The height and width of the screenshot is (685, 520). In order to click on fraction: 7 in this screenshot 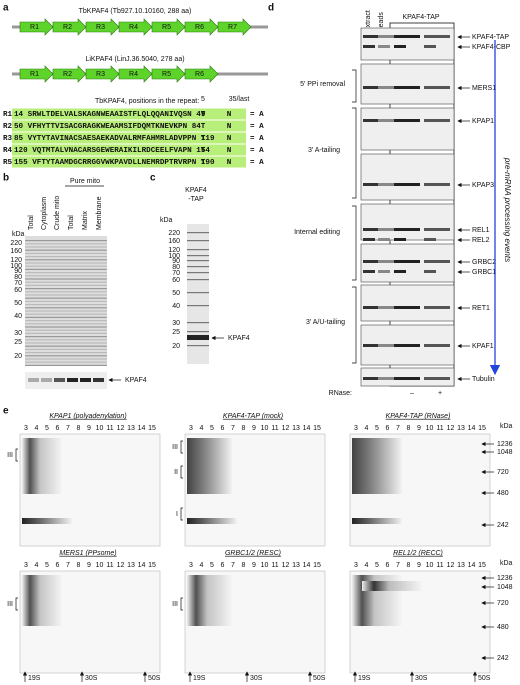, I will do `click(233, 428)`.